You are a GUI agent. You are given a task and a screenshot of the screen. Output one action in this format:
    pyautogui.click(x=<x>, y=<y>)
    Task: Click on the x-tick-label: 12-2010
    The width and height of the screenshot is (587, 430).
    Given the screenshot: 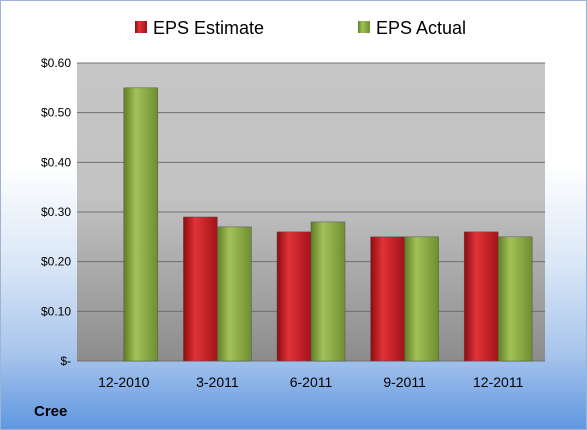 What is the action you would take?
    pyautogui.click(x=124, y=382)
    